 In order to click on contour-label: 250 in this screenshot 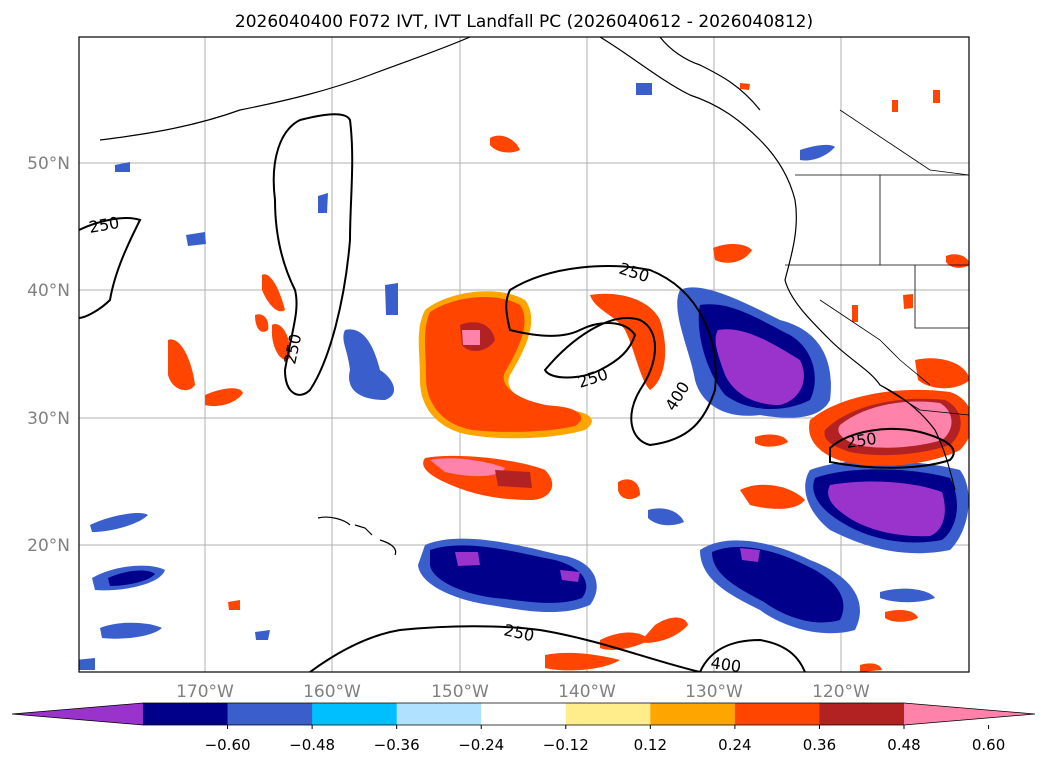, I will do `click(861, 440)`.